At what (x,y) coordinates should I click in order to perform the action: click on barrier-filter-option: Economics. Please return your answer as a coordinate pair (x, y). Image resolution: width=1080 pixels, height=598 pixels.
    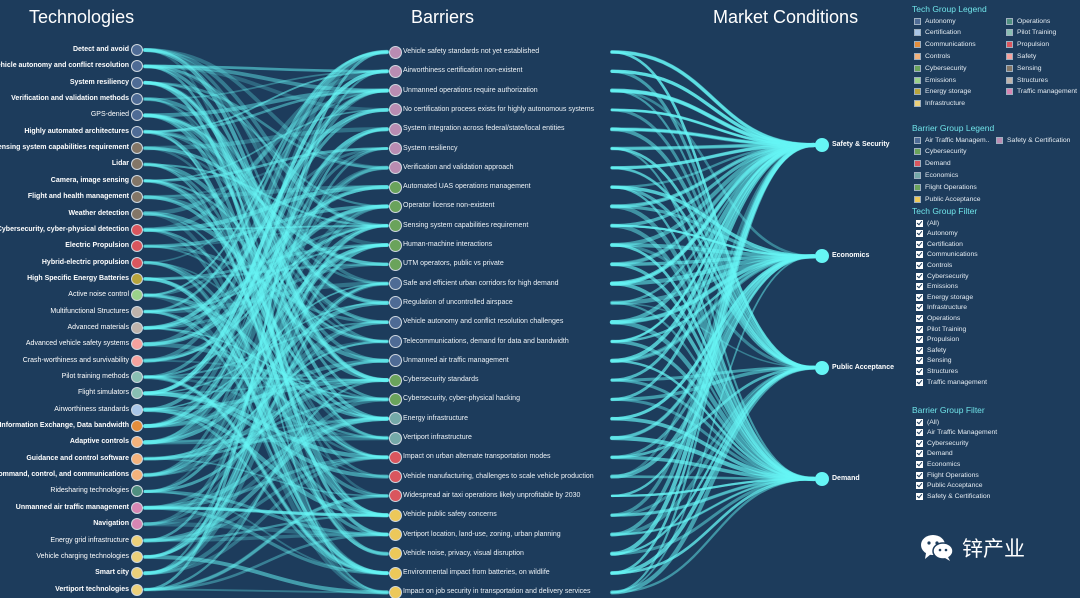
    Looking at the image, I should click on (938, 464).